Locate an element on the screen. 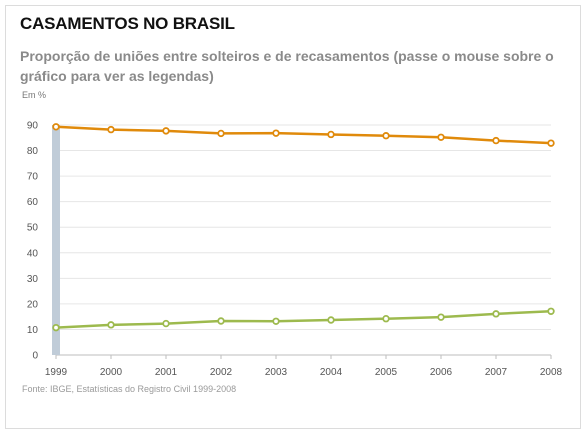 Image resolution: width=588 pixels, height=436 pixels. y-tick-label: 90 is located at coordinates (33, 126).